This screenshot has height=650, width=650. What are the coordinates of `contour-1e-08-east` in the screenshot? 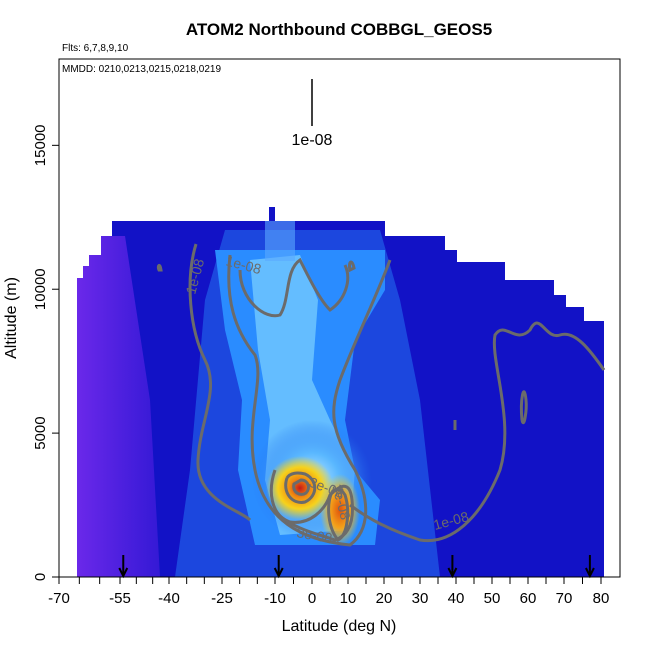 It's located at (477, 432).